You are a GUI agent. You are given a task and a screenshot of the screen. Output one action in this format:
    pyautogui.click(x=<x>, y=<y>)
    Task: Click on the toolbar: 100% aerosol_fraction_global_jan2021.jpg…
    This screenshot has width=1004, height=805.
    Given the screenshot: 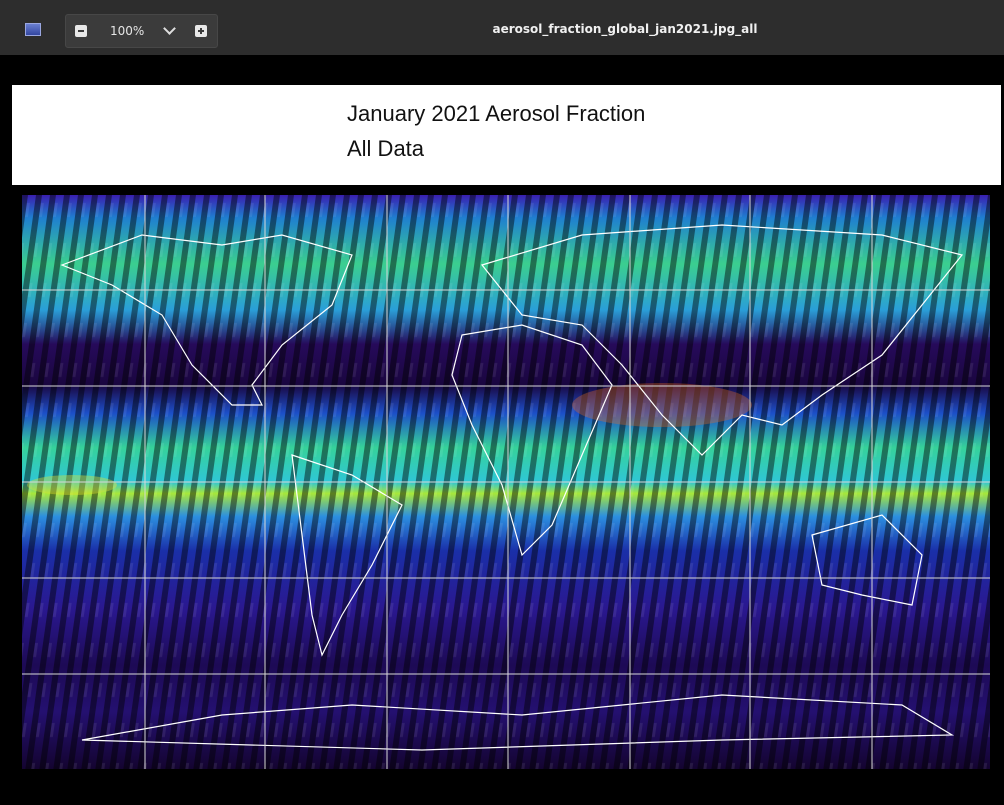 What is the action you would take?
    pyautogui.click(x=502, y=27)
    